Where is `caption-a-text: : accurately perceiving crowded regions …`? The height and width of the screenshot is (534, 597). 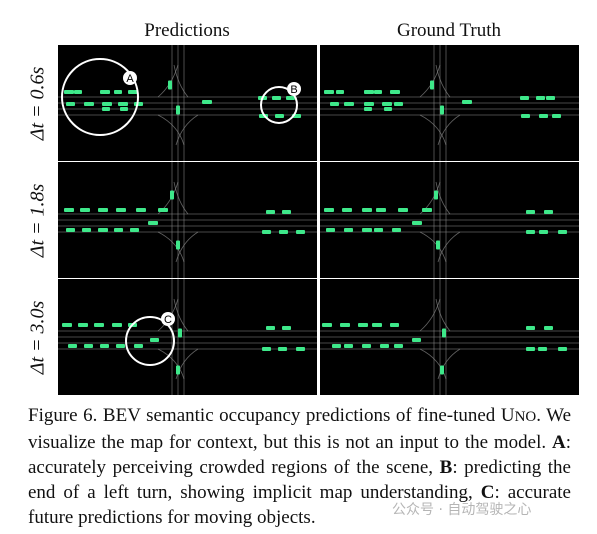
caption-a-text: : accurately perceiving crowded regions … is located at coordinates (299, 455).